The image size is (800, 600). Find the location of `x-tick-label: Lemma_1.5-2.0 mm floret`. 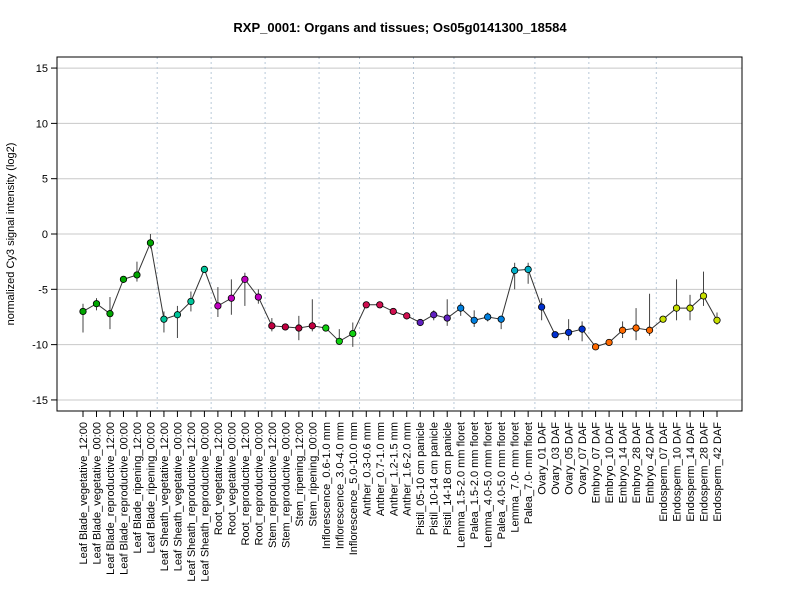

x-tick-label: Lemma_1.5-2.0 mm floret is located at coordinates (462, 485).